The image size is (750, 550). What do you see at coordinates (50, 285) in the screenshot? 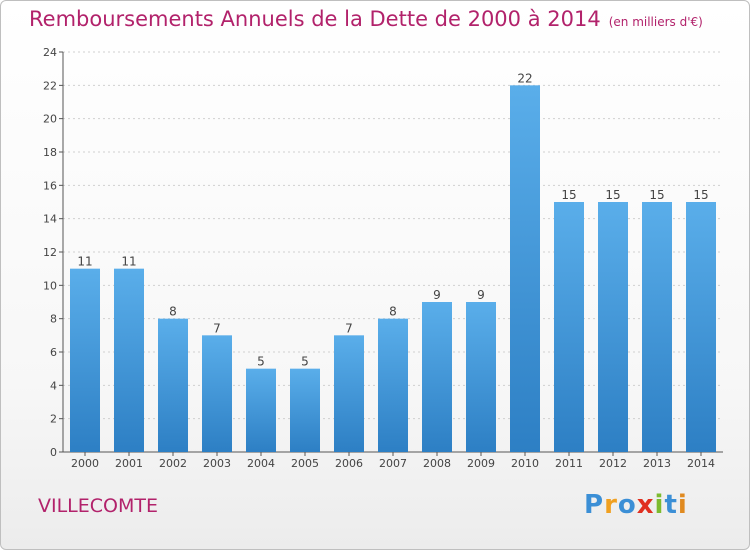
I see `y-tick-label: 10` at bounding box center [50, 285].